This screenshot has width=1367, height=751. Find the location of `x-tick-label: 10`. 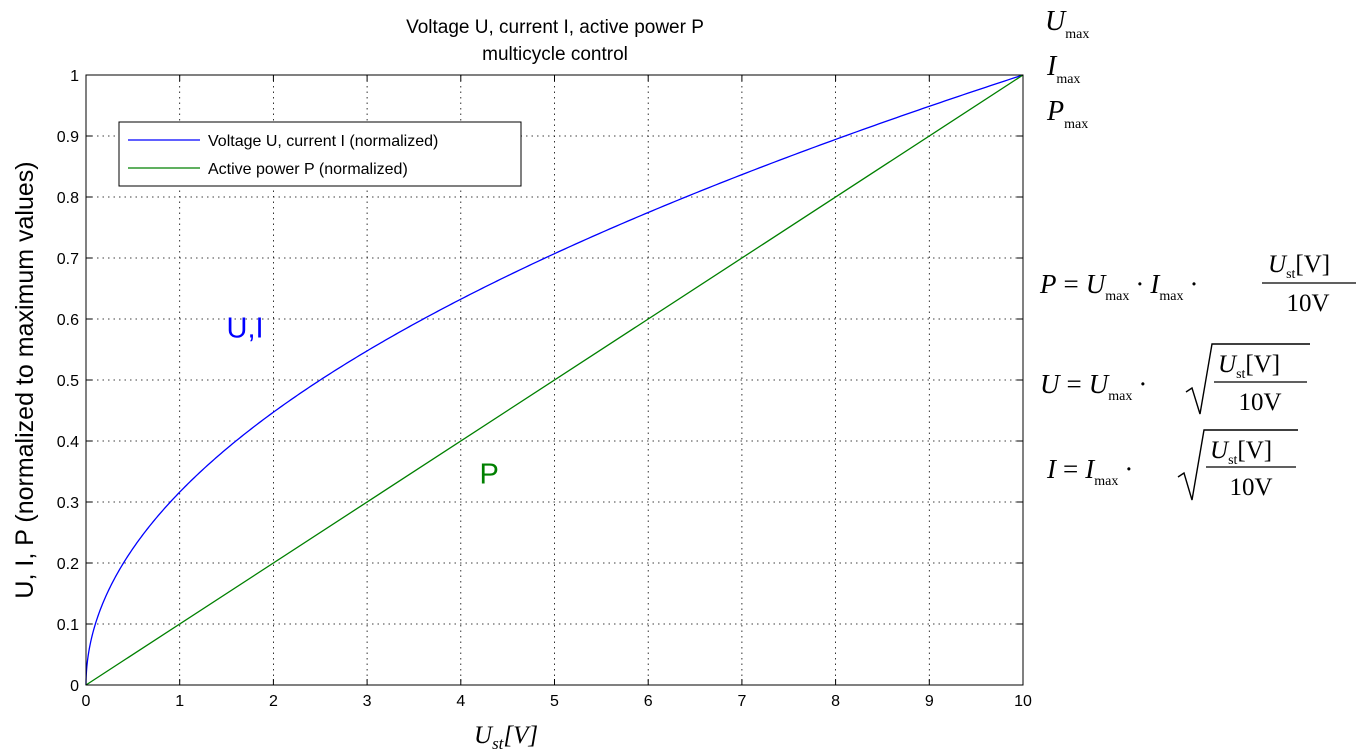

x-tick-label: 10 is located at coordinates (1023, 701).